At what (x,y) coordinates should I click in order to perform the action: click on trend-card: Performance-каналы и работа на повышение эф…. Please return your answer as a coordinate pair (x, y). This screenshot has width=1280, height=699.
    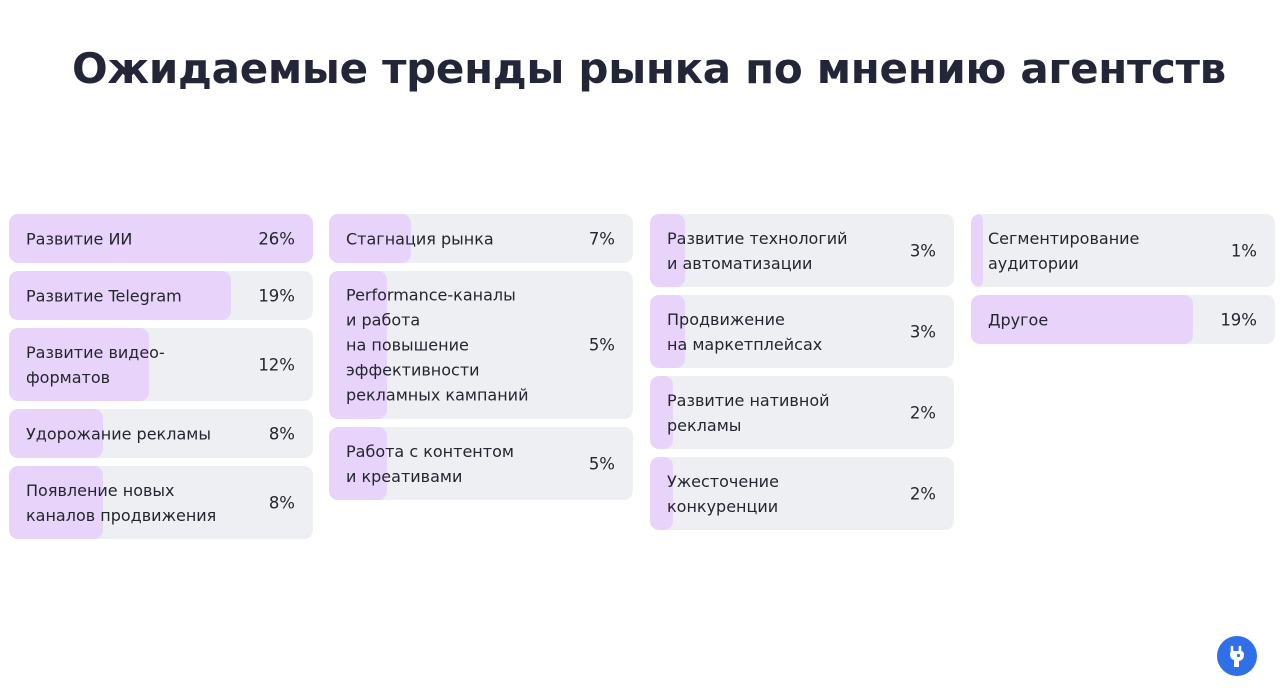
    Looking at the image, I should click on (481, 345).